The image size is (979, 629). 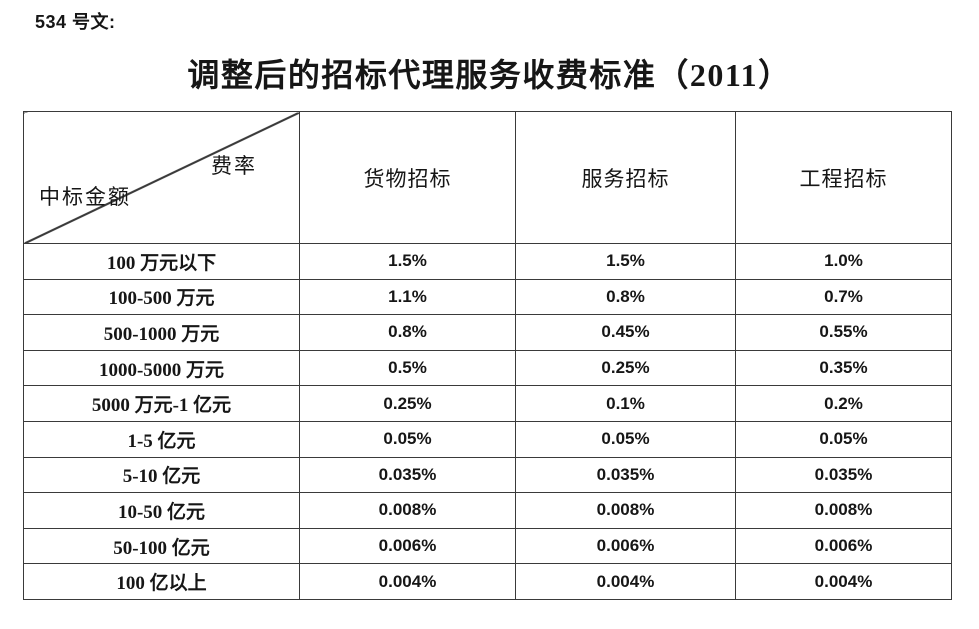 I want to click on cell-value: 1.1%, so click(x=407, y=297).